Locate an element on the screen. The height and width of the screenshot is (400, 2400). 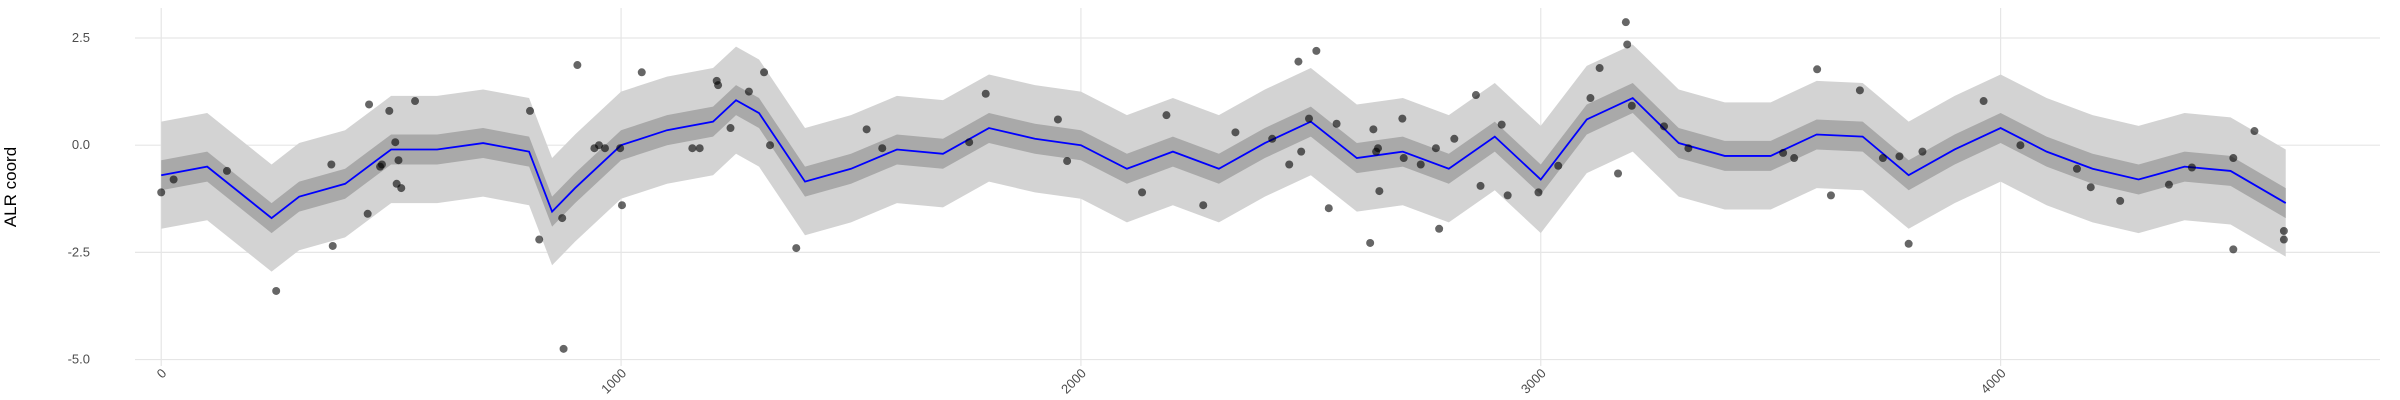
x-tick-label: 0 is located at coordinates (162, 374).